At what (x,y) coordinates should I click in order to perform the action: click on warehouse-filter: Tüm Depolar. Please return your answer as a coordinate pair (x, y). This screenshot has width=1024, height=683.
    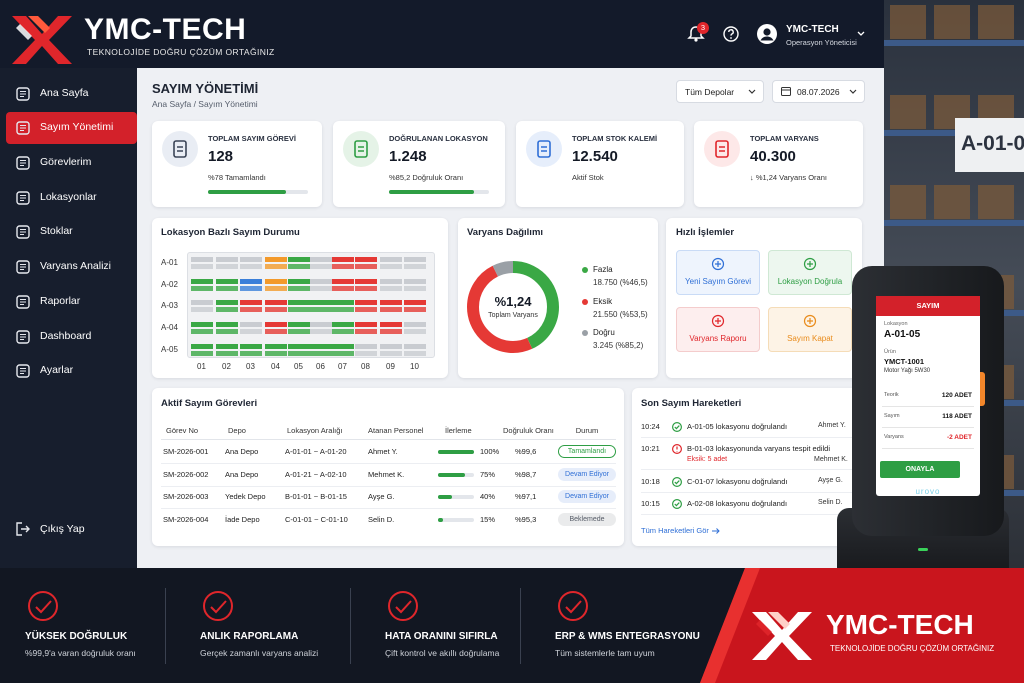
    Looking at the image, I should click on (720, 91).